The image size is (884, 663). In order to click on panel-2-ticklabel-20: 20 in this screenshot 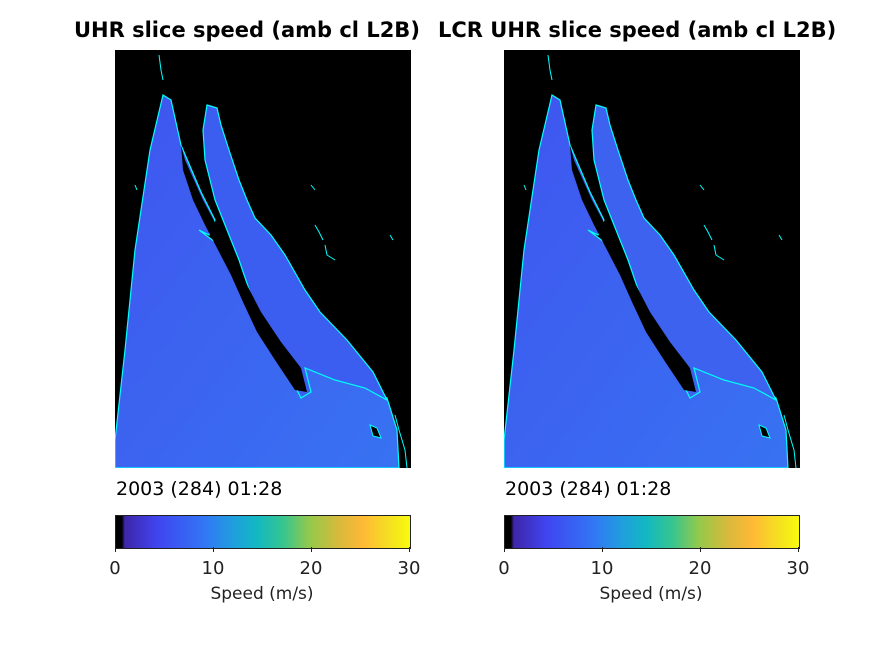, I will do `click(700, 568)`.